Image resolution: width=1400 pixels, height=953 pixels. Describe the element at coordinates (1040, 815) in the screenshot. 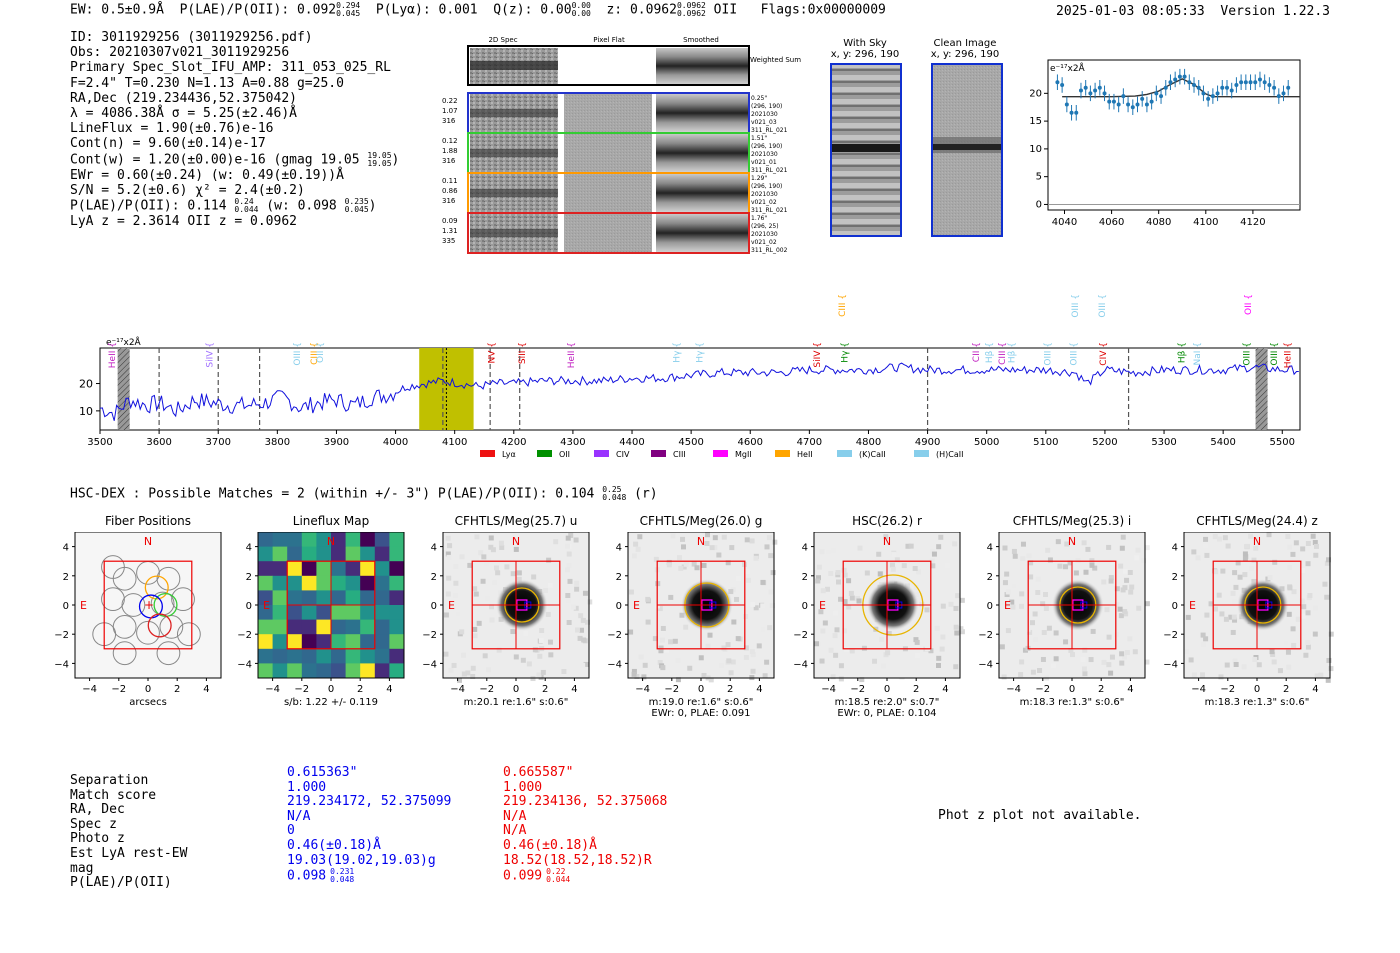

I see `photz-message: Phot z plot not available.` at that location.